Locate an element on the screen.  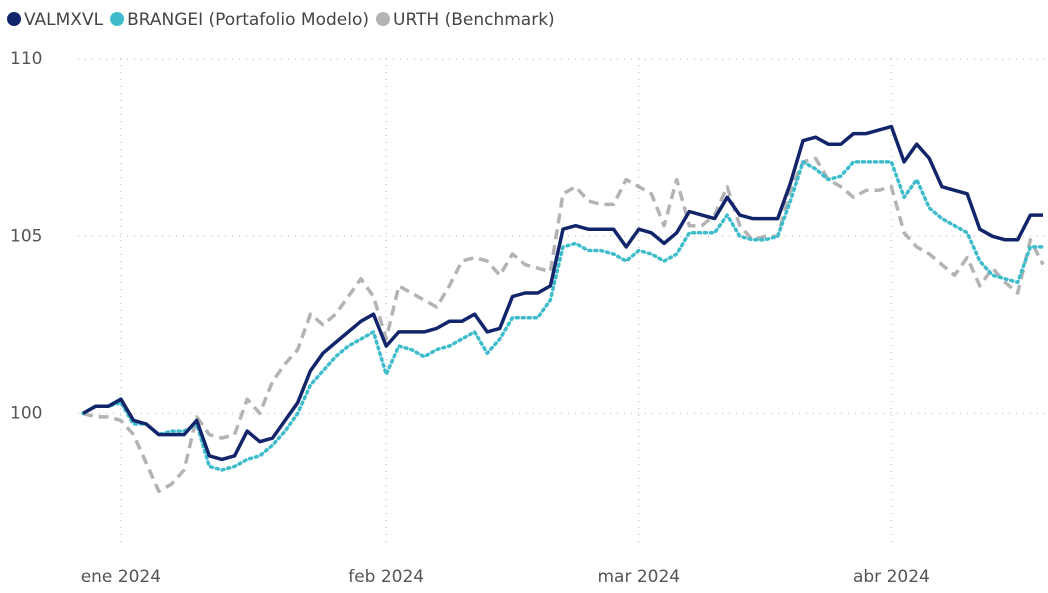
legend-label: VALMXVL is located at coordinates (64, 20).